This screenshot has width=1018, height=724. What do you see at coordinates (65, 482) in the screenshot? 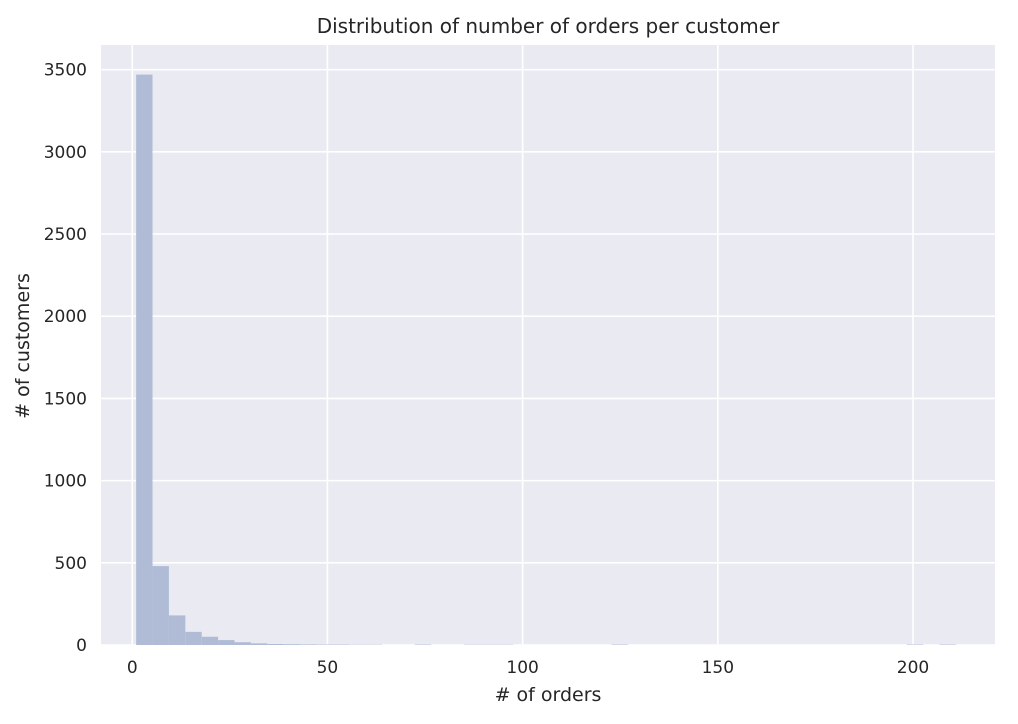
I see `y-tick-label: 1000` at bounding box center [65, 482].